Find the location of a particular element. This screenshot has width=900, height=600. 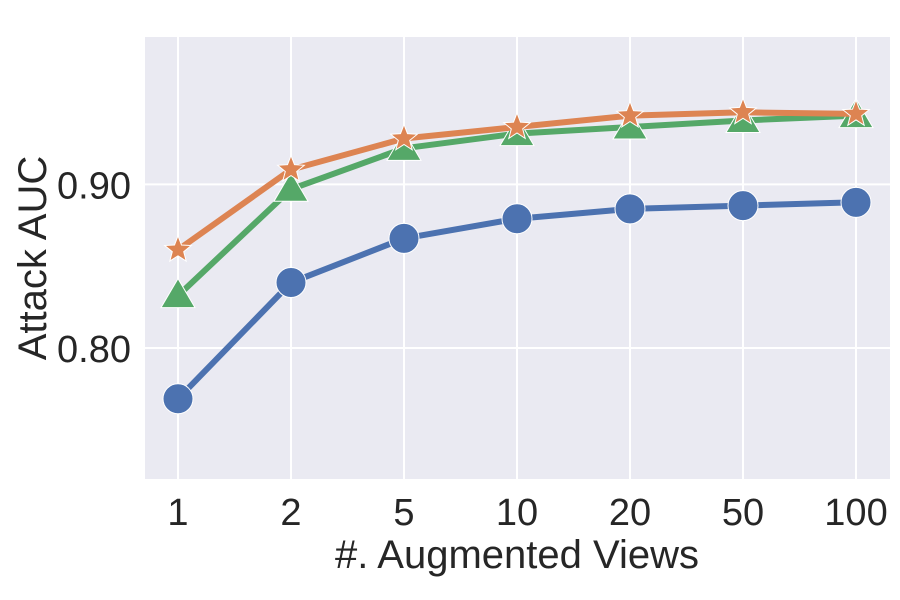

x-tick-label: 5 is located at coordinates (403, 513).